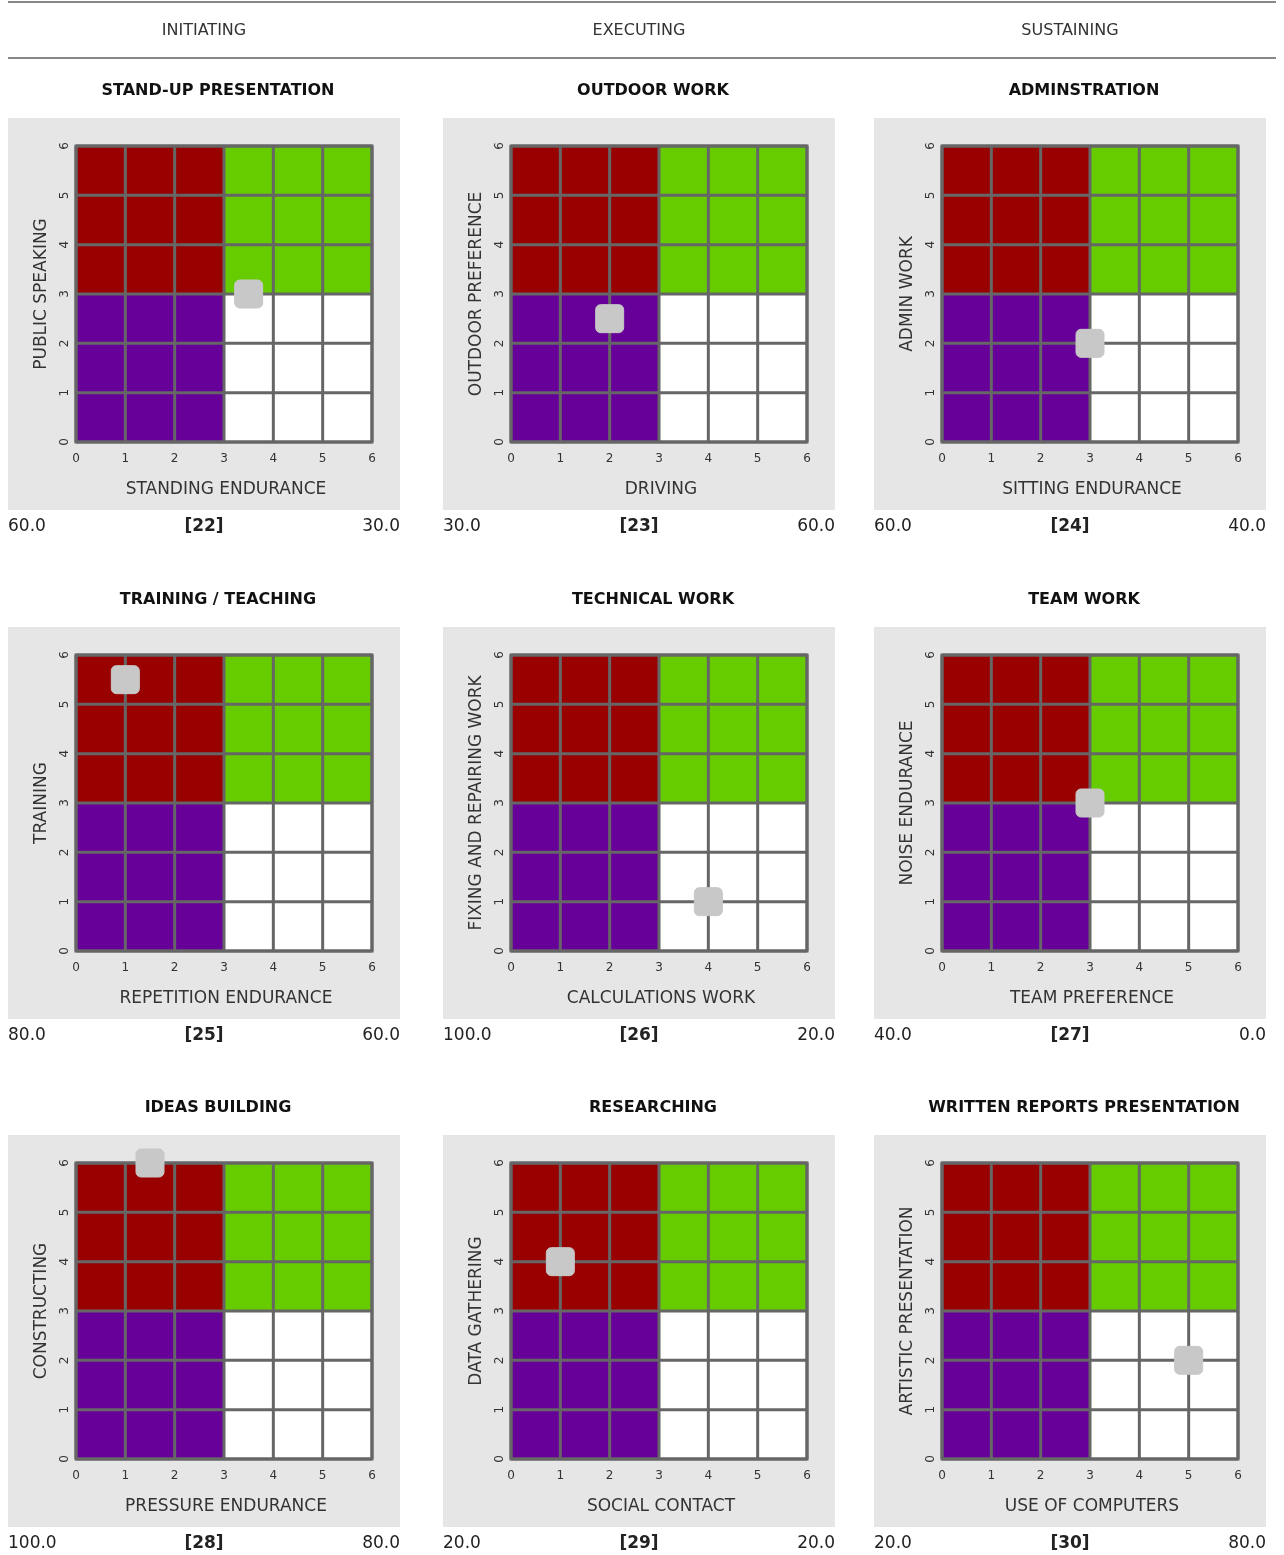  I want to click on y-axis-title: FIXING AND REPAIRING WORK, so click(475, 802).